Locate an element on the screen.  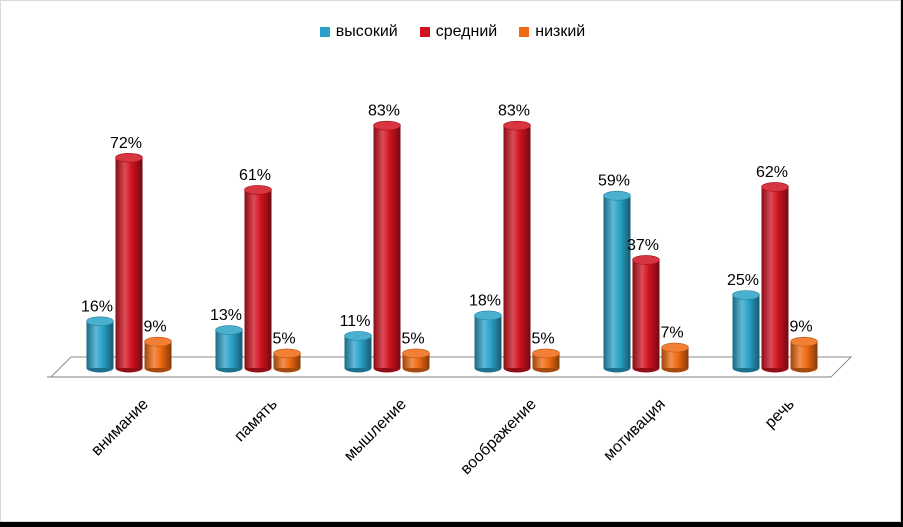
data-label-1-3: 83% is located at coordinates (514, 111).